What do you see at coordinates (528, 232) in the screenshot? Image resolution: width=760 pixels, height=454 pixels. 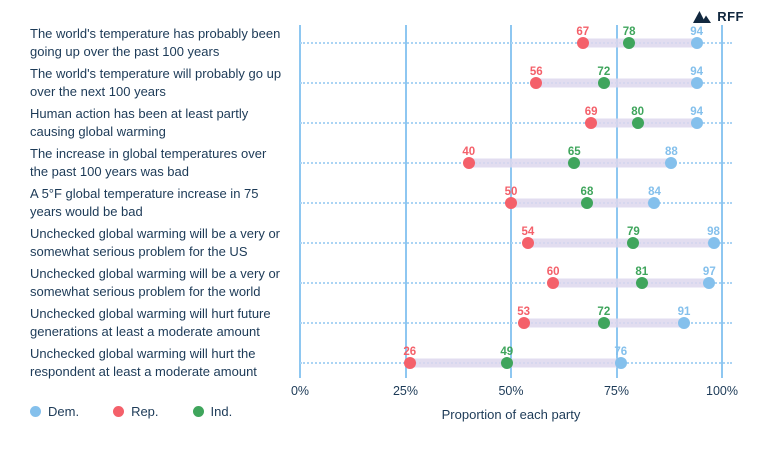 I see `rep-value-label: 54` at bounding box center [528, 232].